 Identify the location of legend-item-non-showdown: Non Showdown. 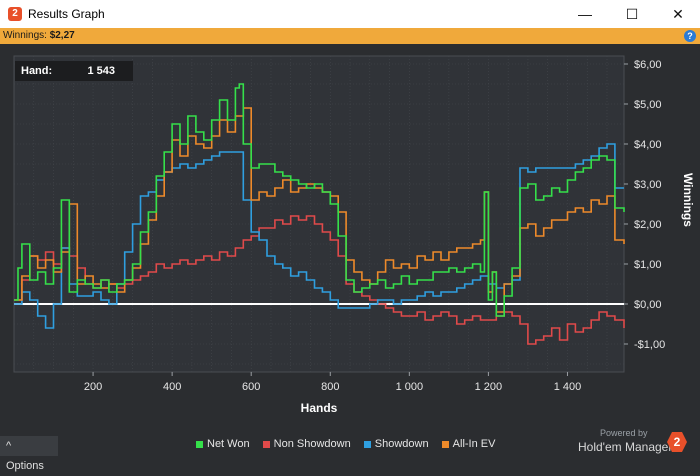
(306, 444).